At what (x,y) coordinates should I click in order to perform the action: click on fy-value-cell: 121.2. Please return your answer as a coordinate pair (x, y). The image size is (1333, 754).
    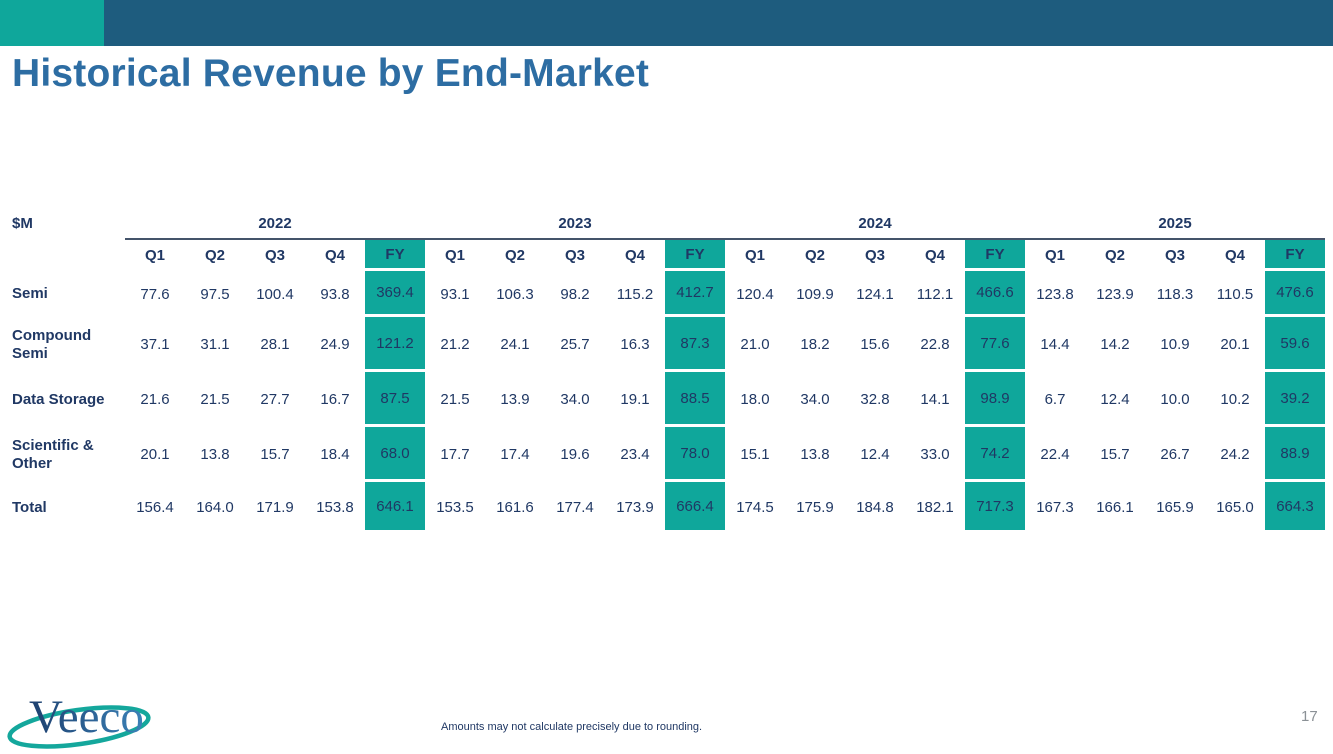
    Looking at the image, I should click on (395, 344).